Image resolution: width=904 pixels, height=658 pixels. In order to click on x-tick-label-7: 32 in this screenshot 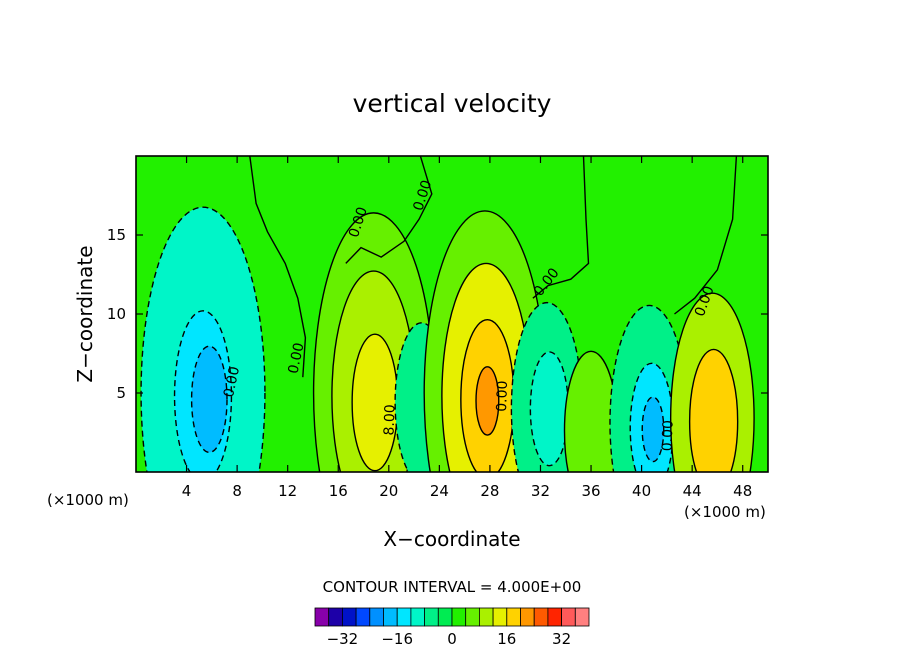, I will do `click(540, 491)`.